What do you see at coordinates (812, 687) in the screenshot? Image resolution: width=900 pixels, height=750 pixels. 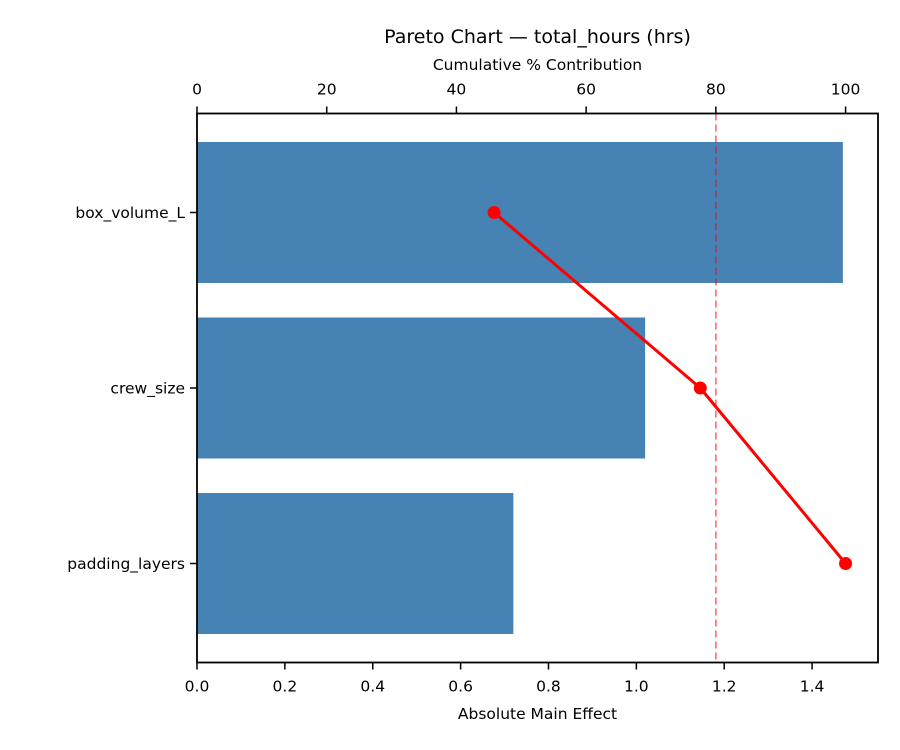 I see `x-tick-label: 1.4` at bounding box center [812, 687].